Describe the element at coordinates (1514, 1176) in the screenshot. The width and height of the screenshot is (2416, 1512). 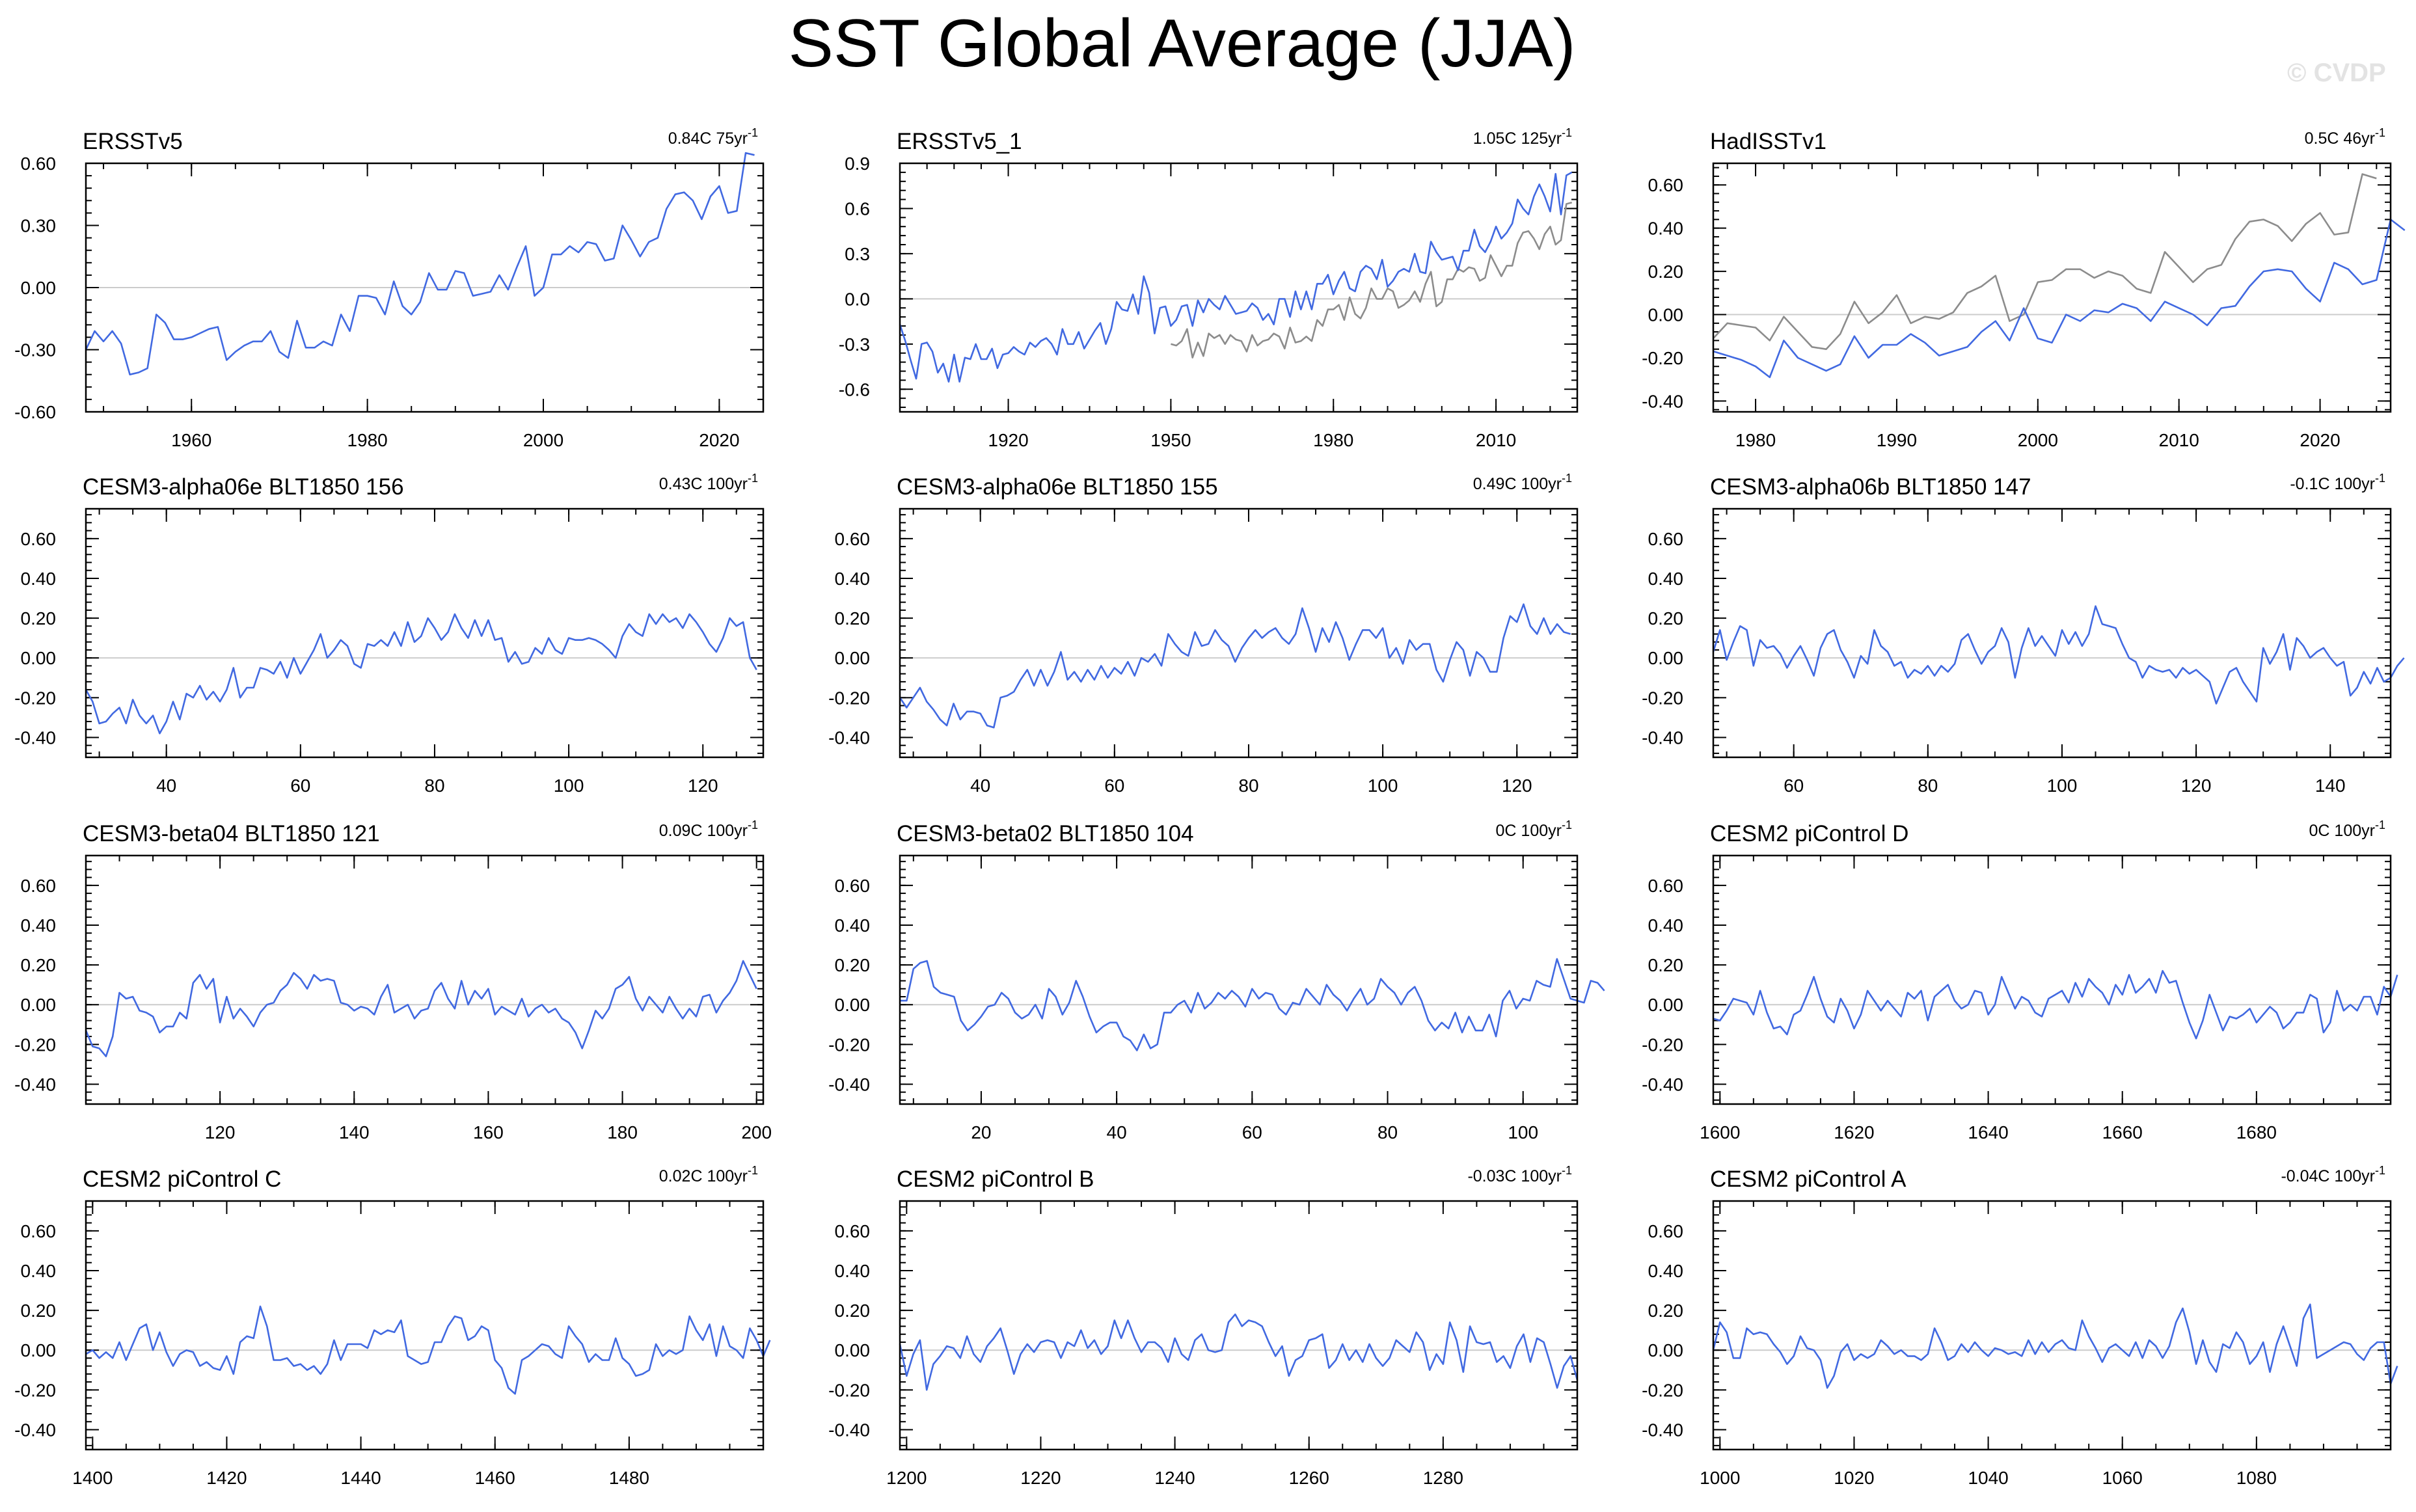
I see `trend-value: -0.03C 100yr` at that location.